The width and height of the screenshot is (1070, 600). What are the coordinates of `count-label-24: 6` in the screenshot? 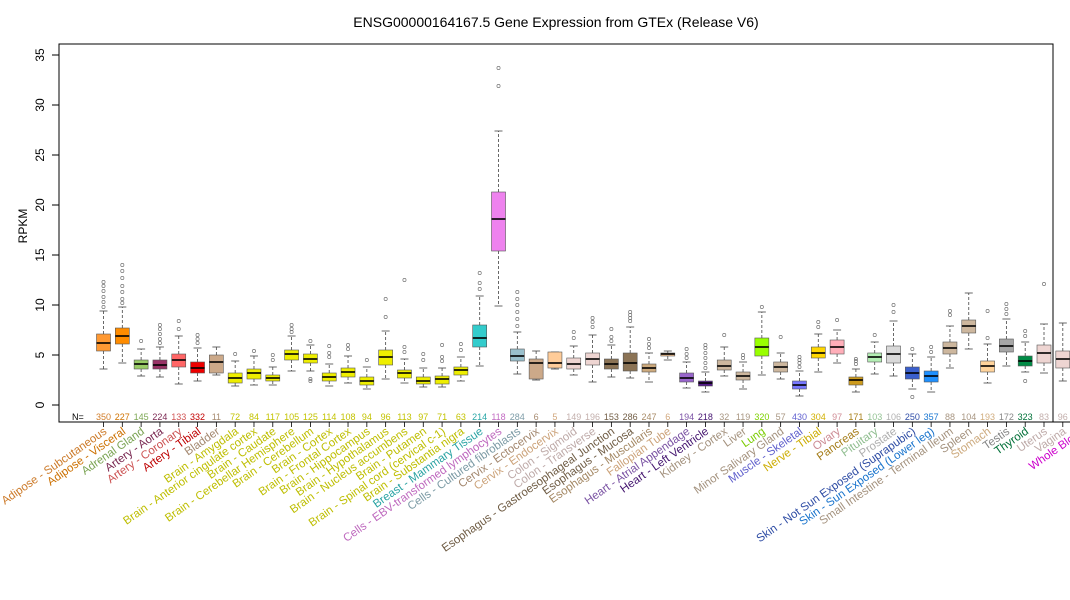 It's located at (536, 417).